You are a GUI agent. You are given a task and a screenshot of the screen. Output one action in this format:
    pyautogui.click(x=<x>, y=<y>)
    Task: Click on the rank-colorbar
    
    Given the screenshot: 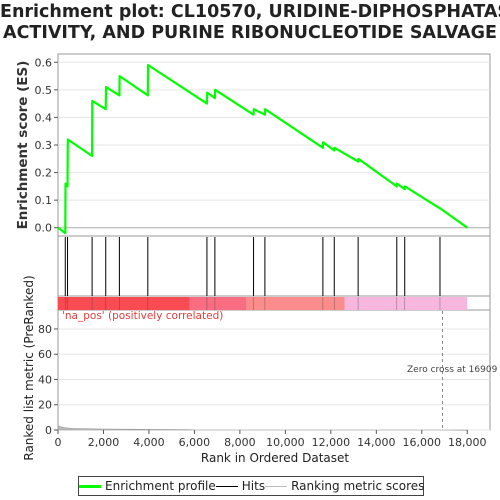 What is the action you would take?
    pyautogui.click(x=263, y=303)
    